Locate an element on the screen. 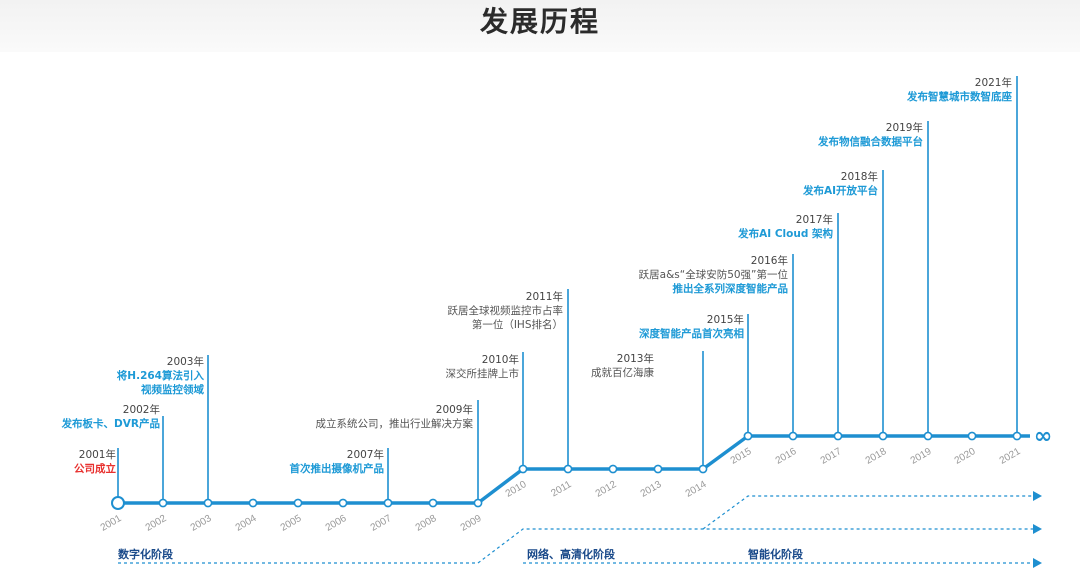 The height and width of the screenshot is (572, 1080). milestone-2011: 2011年跃居全球视频监控市占率第一位（IHS排名） is located at coordinates (506, 311).